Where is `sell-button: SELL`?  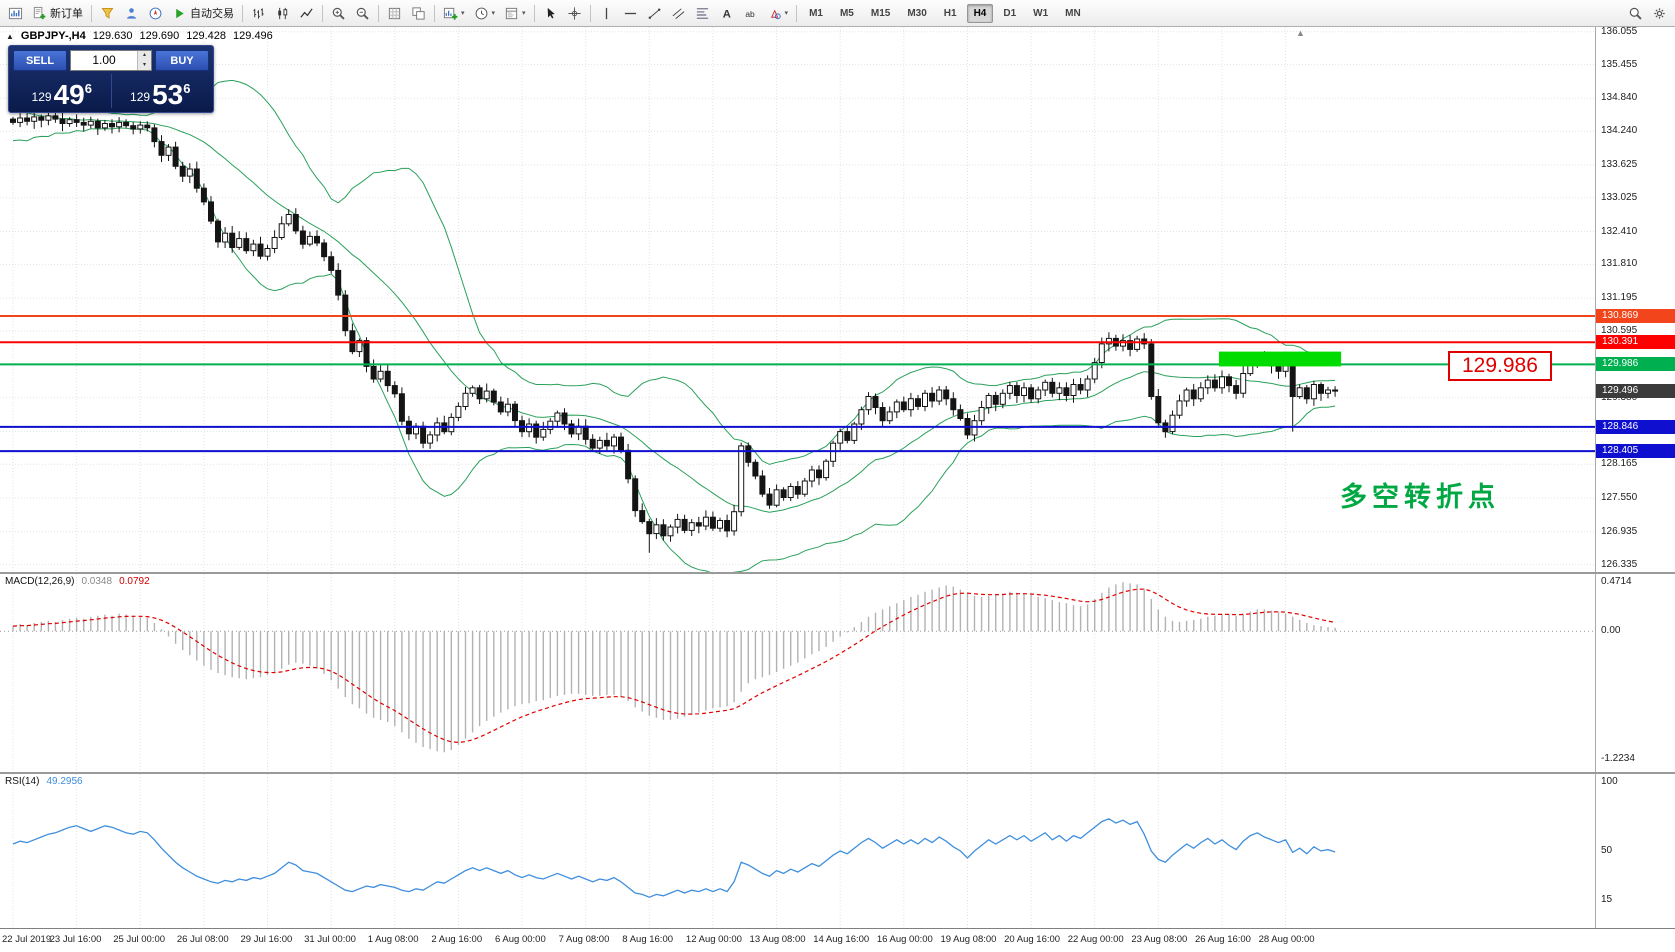
sell-button: SELL is located at coordinates (40, 60).